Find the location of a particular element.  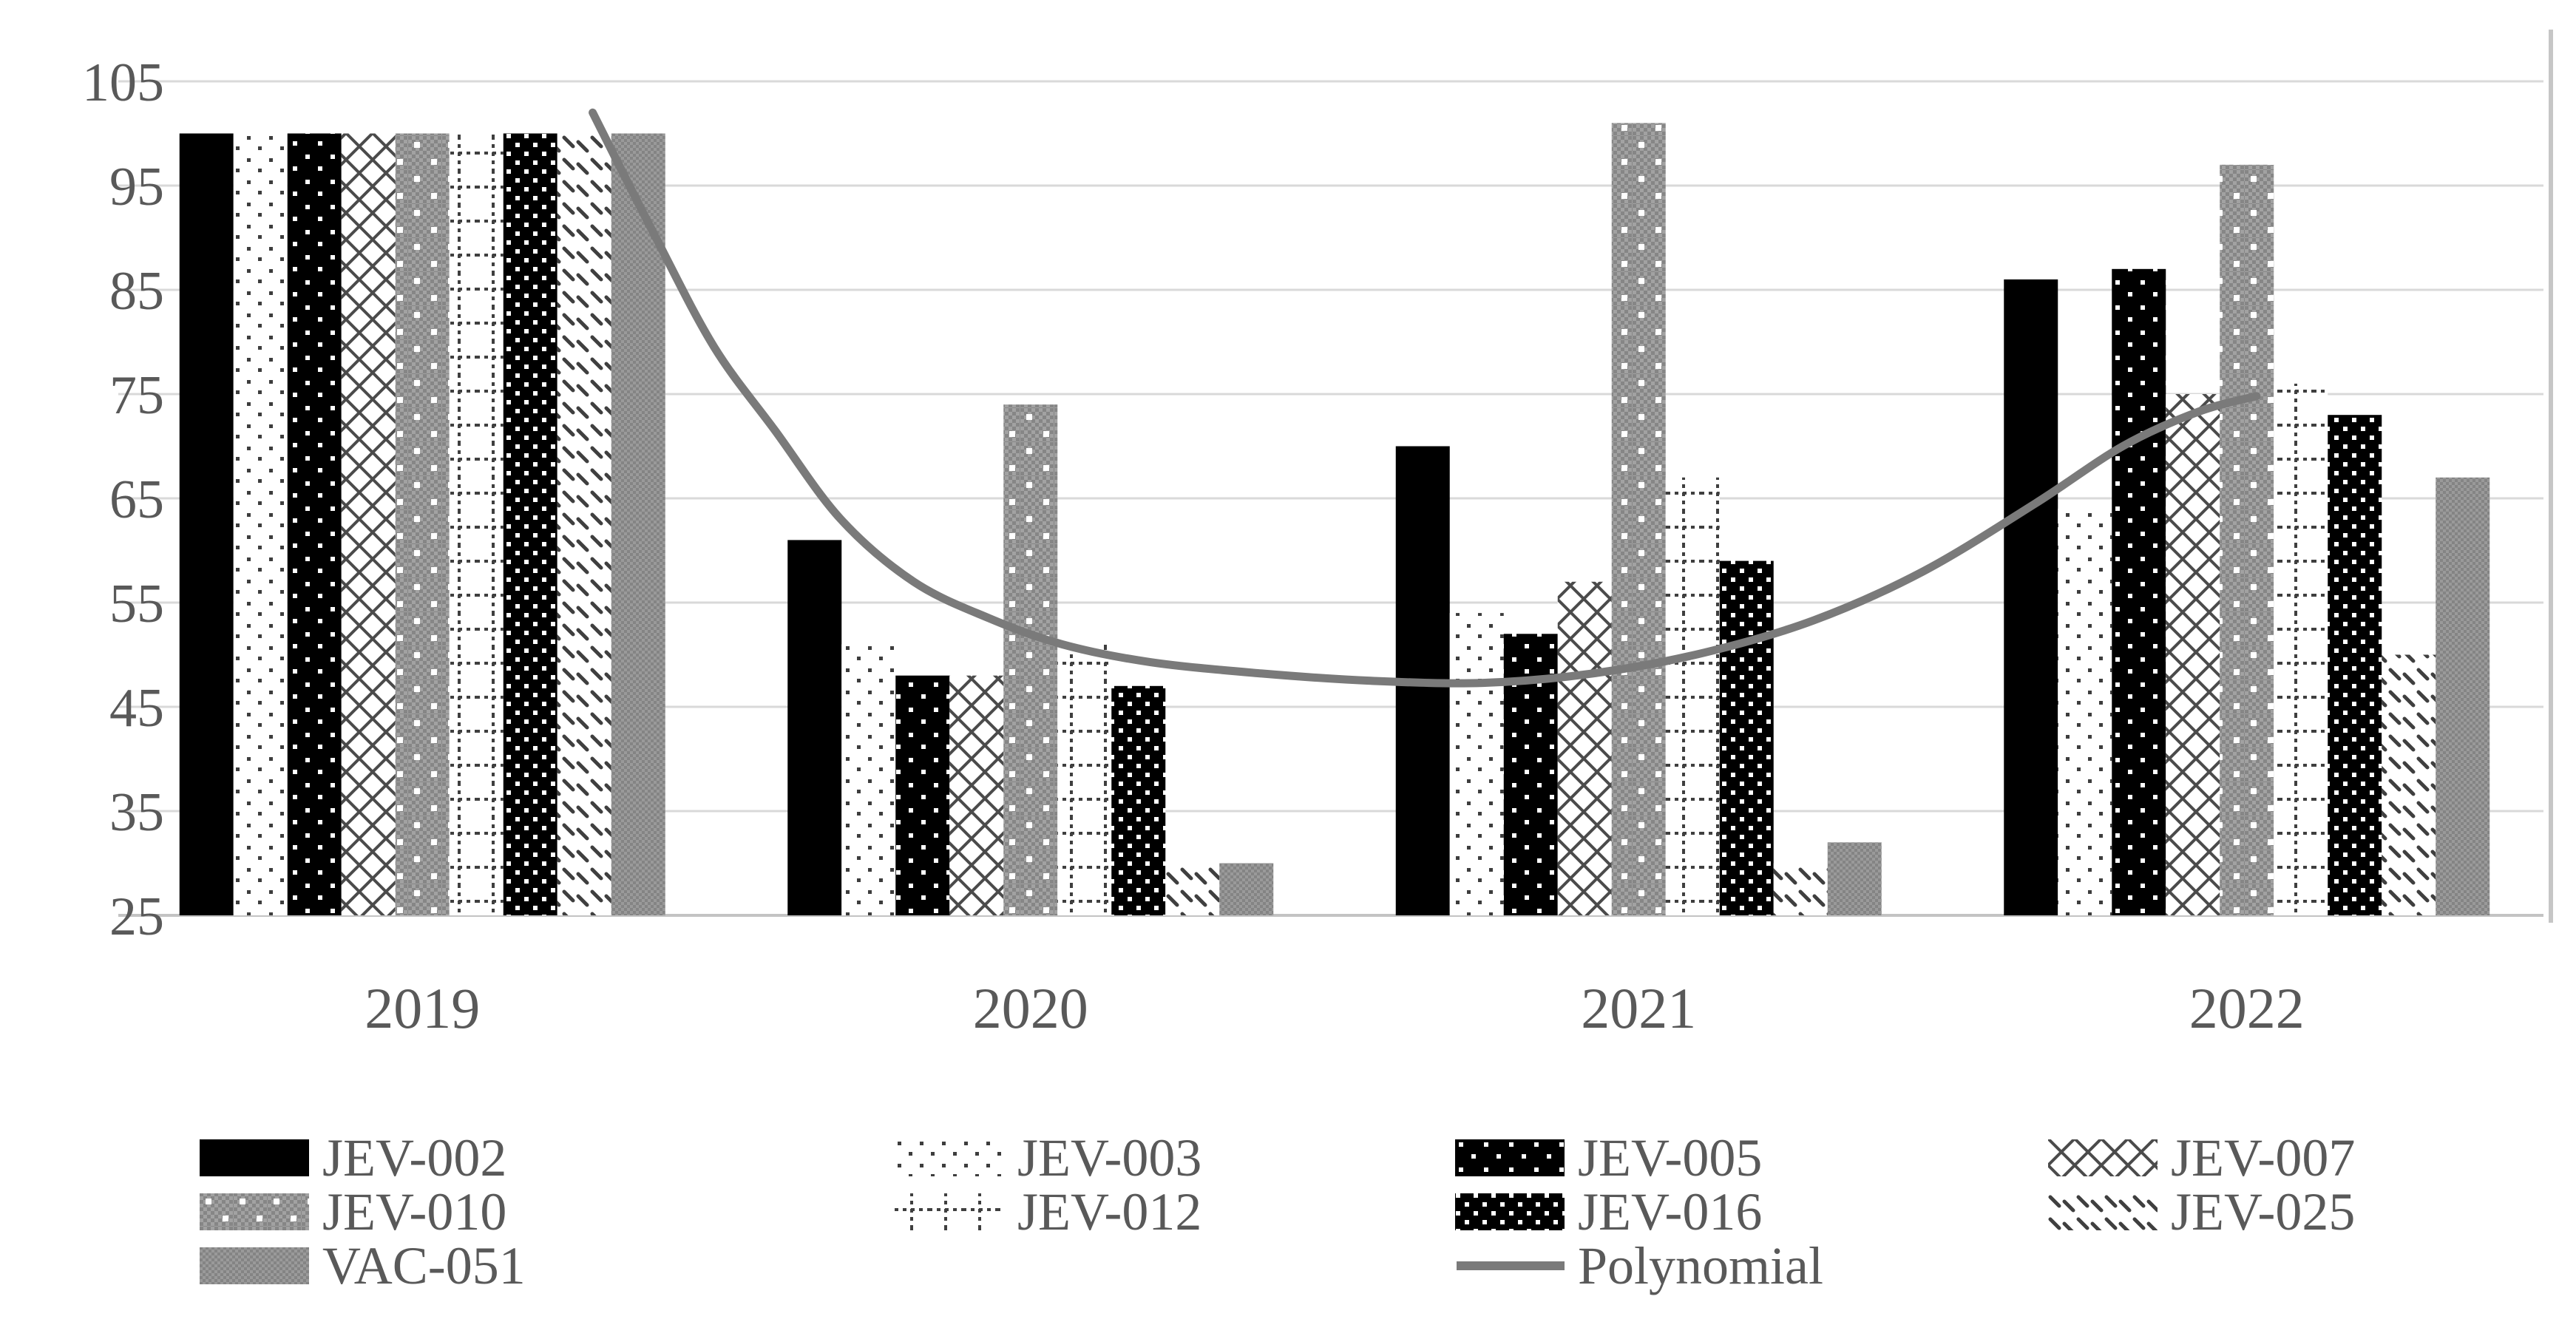

legend-item-jev-003: JEV-003 is located at coordinates (1048, 1157).